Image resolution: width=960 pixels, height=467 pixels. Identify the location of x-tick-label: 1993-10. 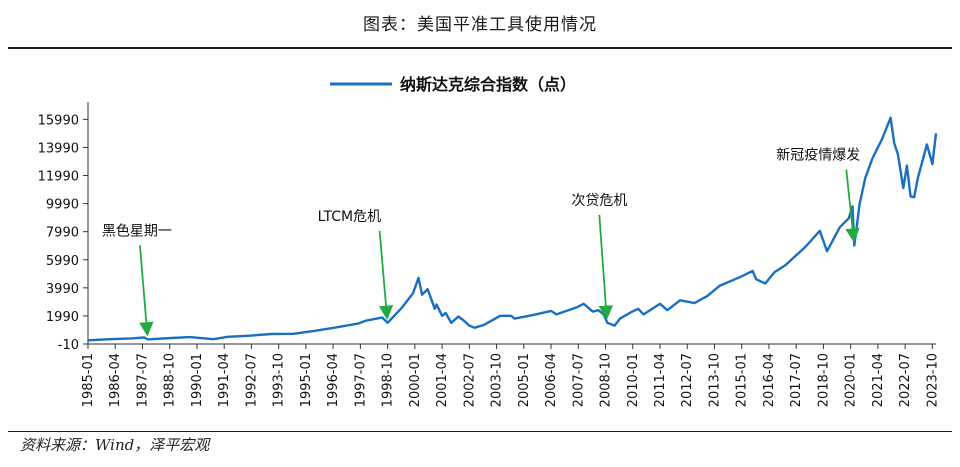
(279, 380).